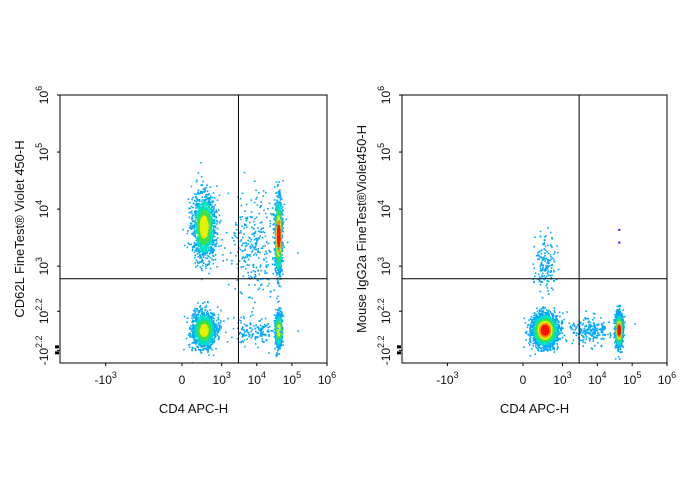 This screenshot has width=688, height=490. Describe the element at coordinates (361, 229) in the screenshot. I see `y-axis-label: Mouse IgG2a FineTest®Violet450-H` at that location.